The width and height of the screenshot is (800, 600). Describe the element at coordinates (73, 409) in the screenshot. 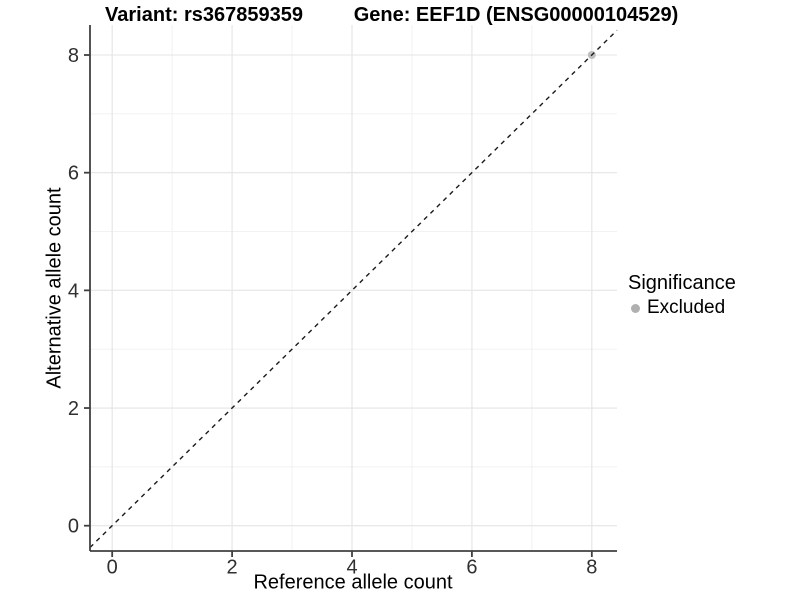

I see `y-tick-label: 2` at that location.